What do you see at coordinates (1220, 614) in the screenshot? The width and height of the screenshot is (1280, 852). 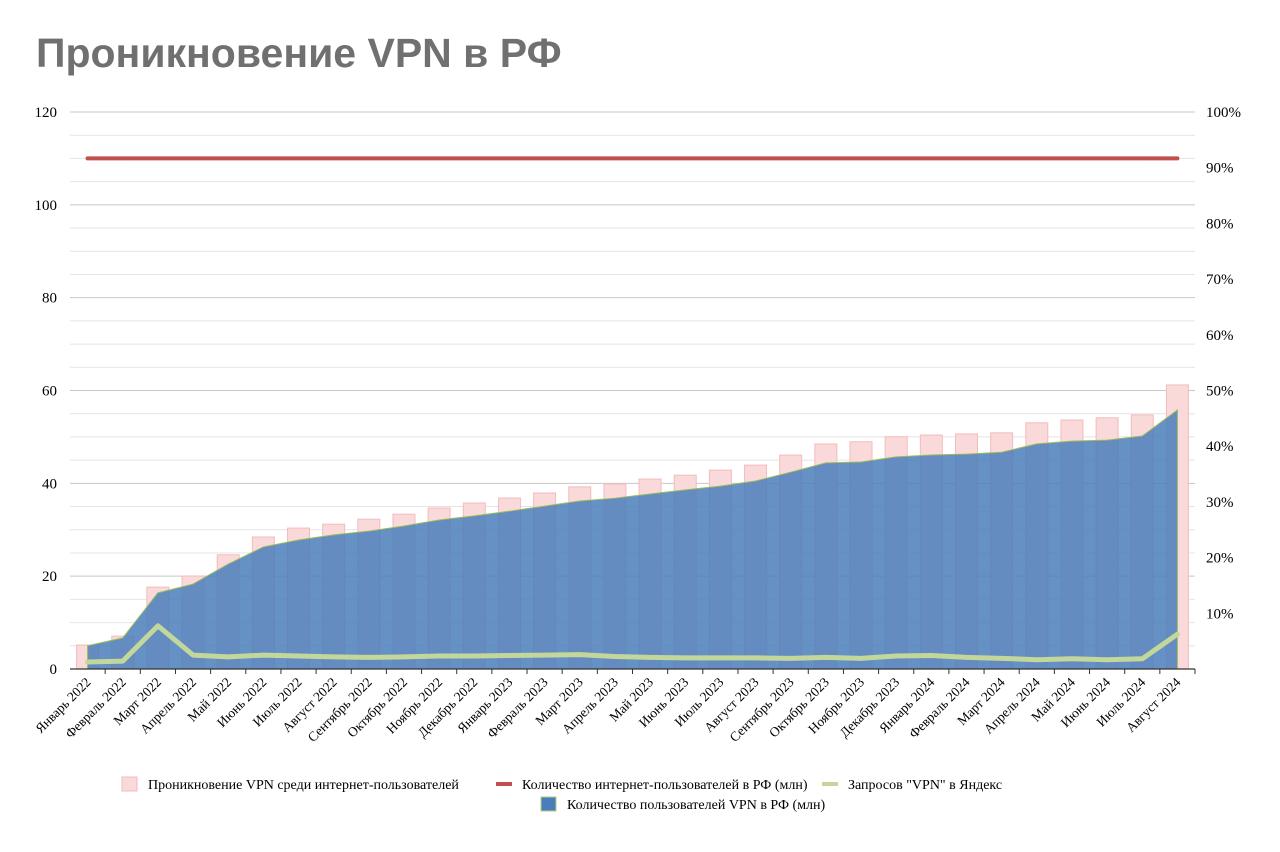 I see `y-right-tick-label: 10%` at bounding box center [1220, 614].